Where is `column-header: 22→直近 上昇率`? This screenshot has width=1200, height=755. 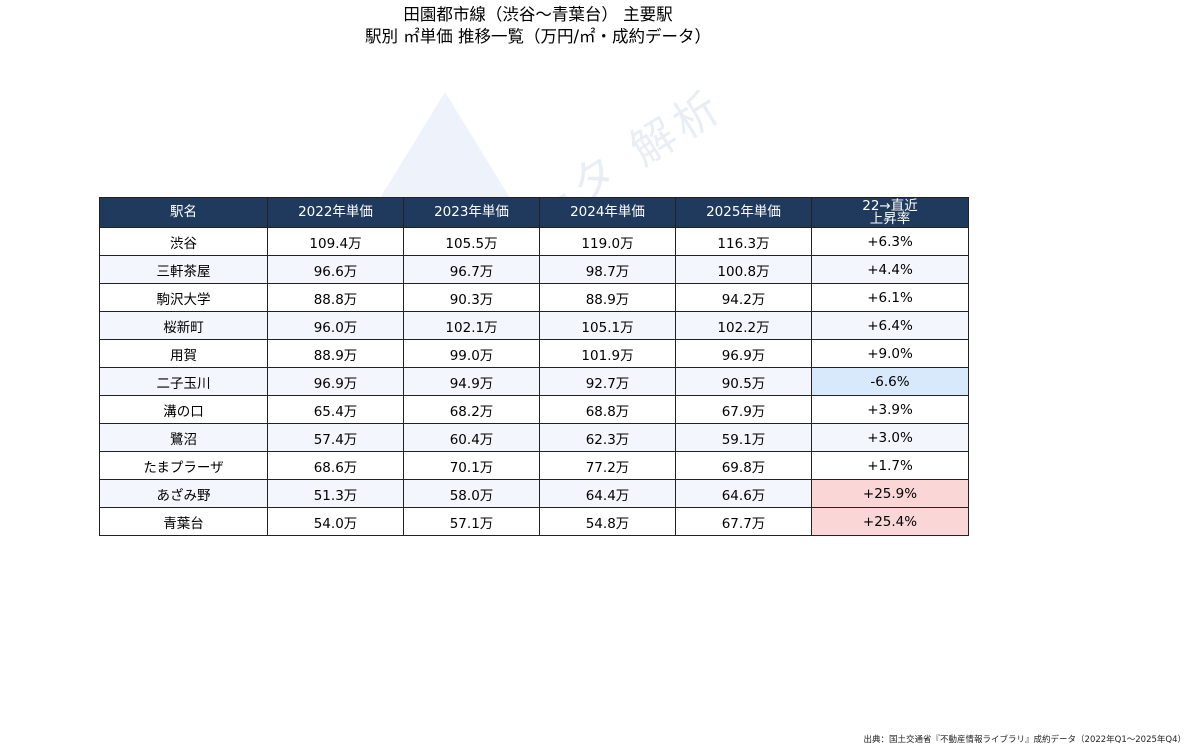
column-header: 22→直近 上昇率 is located at coordinates (890, 212).